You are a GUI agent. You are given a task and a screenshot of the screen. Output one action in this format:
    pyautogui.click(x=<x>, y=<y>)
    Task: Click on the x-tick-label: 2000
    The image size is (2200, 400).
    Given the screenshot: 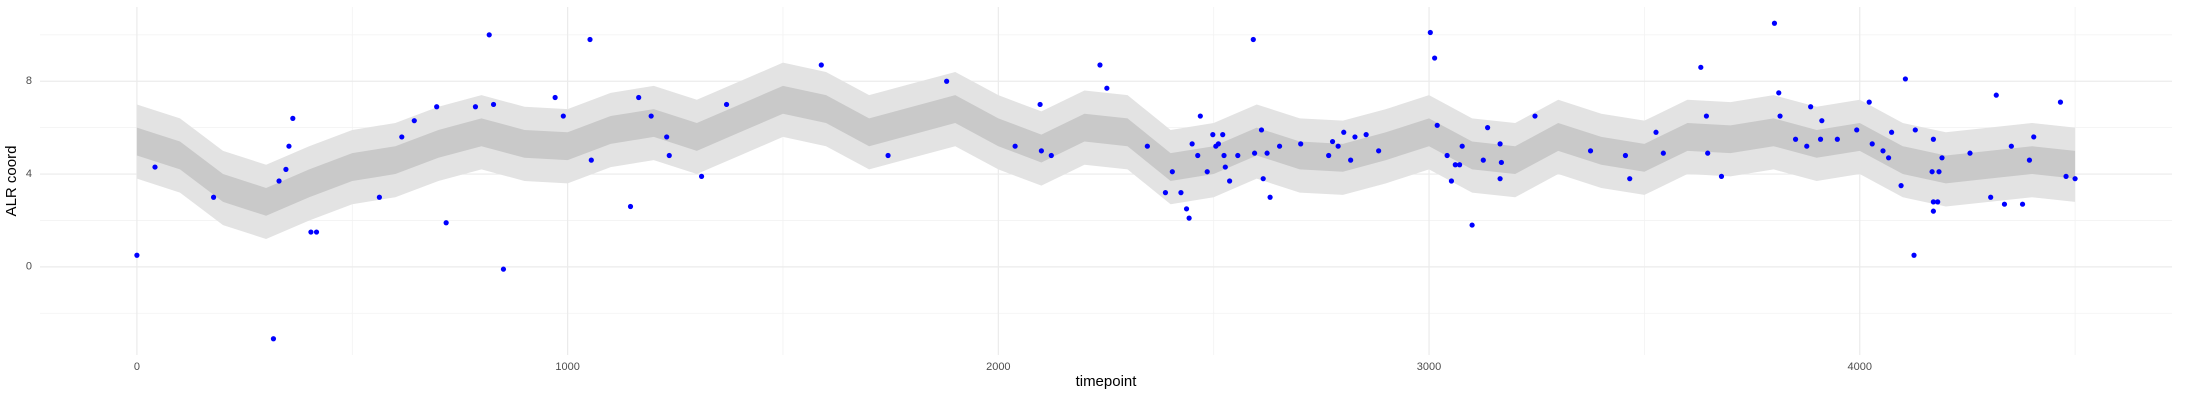 What is the action you would take?
    pyautogui.click(x=998, y=367)
    